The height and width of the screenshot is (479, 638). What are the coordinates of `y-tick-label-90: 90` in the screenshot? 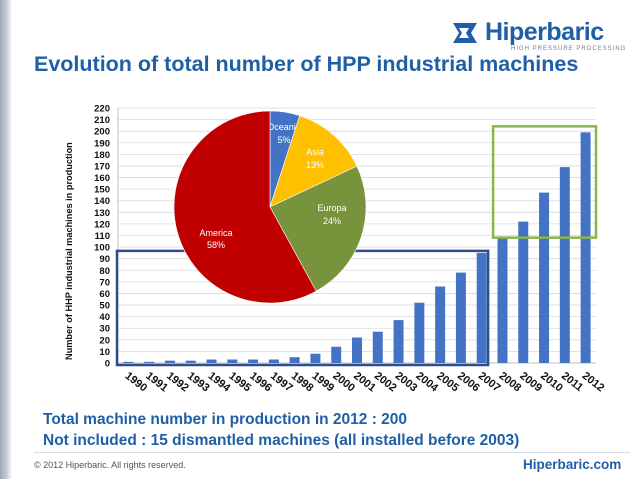 It's located at (104, 259).